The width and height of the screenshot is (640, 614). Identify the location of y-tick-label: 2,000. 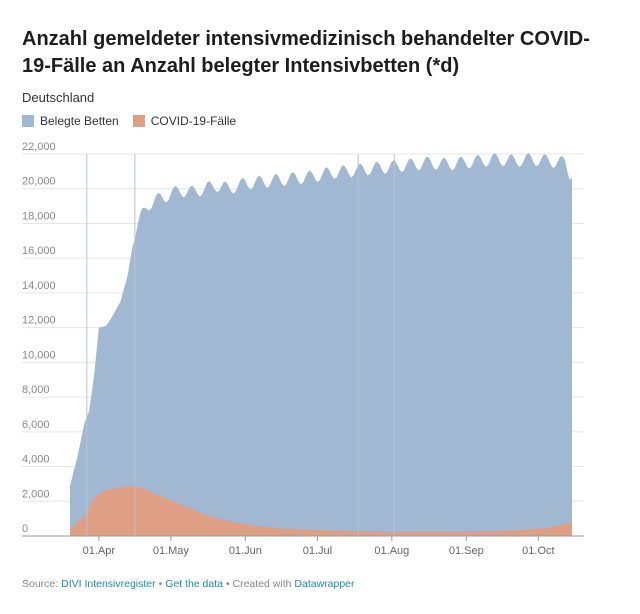
(36, 494).